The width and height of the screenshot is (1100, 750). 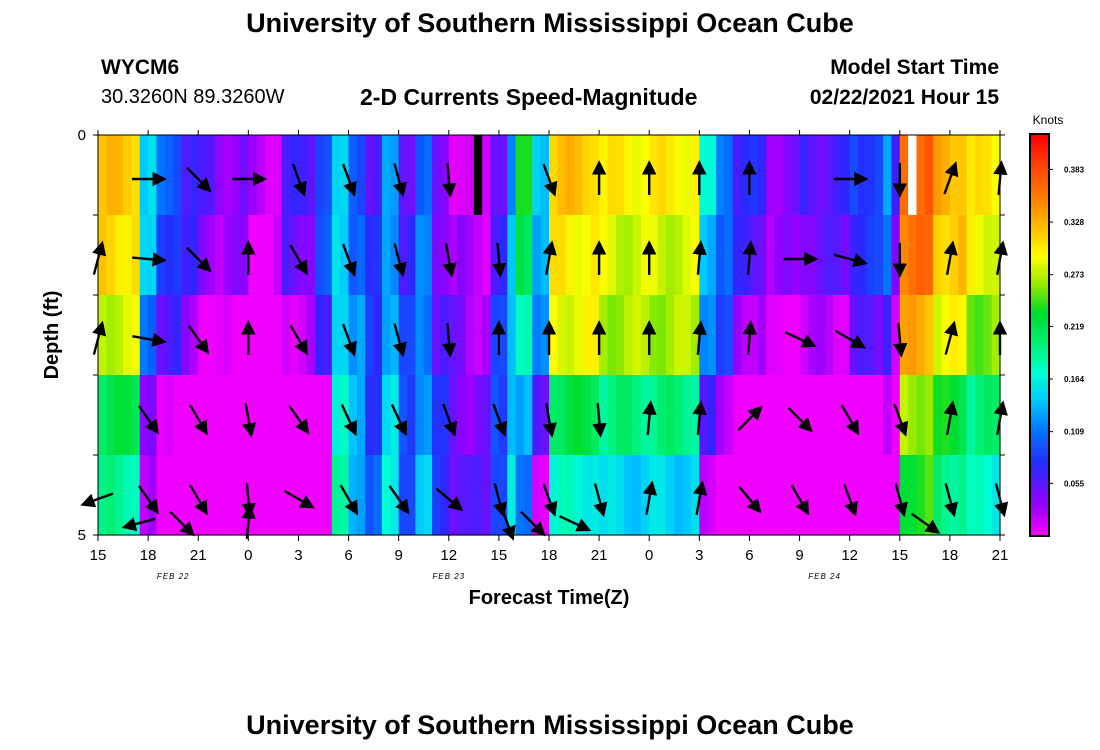 What do you see at coordinates (1074, 275) in the screenshot?
I see `colorbar-tick-label: 0.273` at bounding box center [1074, 275].